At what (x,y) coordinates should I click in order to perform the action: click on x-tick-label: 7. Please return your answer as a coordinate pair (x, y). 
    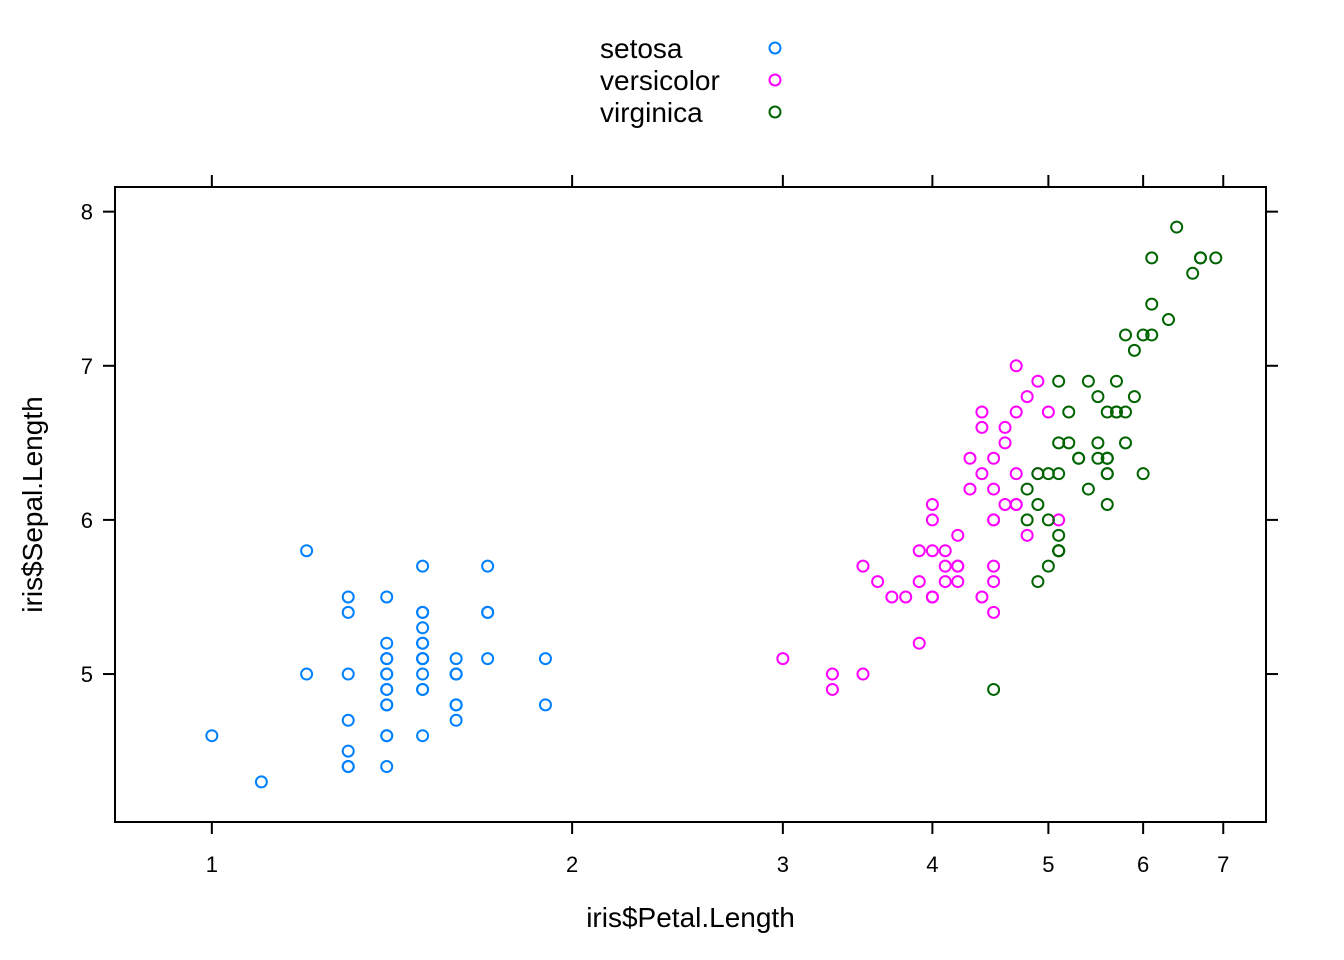
    Looking at the image, I should click on (1223, 864).